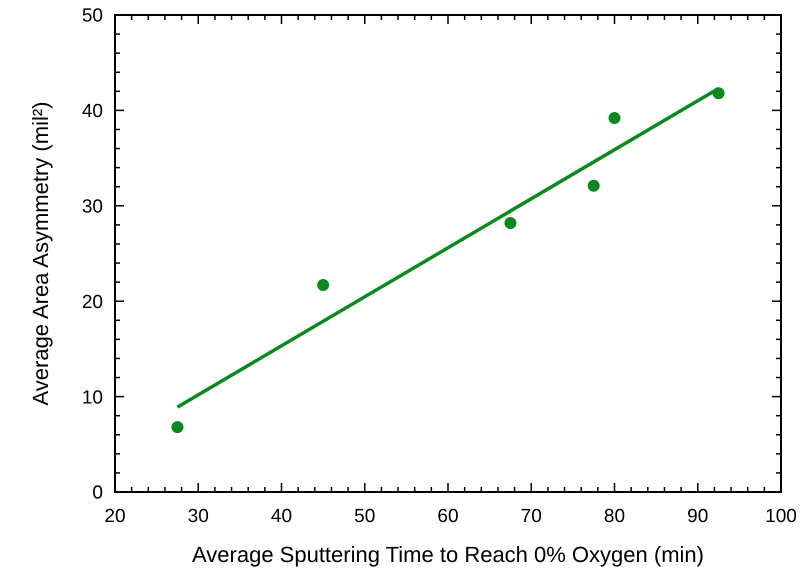 The image size is (809, 579). Describe the element at coordinates (281, 516) in the screenshot. I see `x-tick-label: 40` at that location.